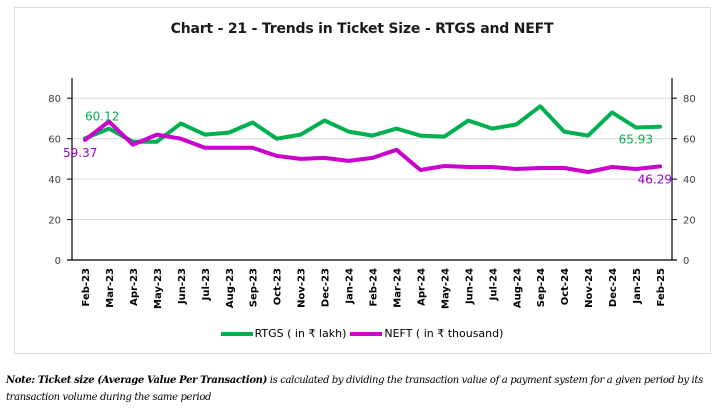  I want to click on x-tick-label: Sep-23, so click(254, 287).